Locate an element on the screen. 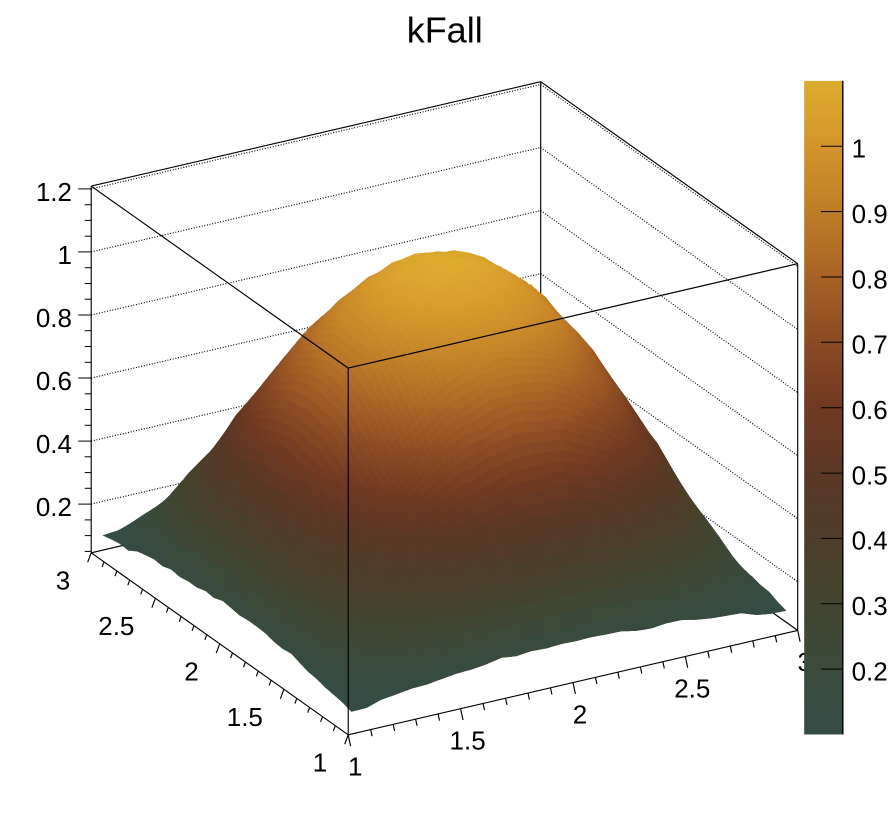 The image size is (888, 816). svg-text: 1.2 is located at coordinates (54, 192).